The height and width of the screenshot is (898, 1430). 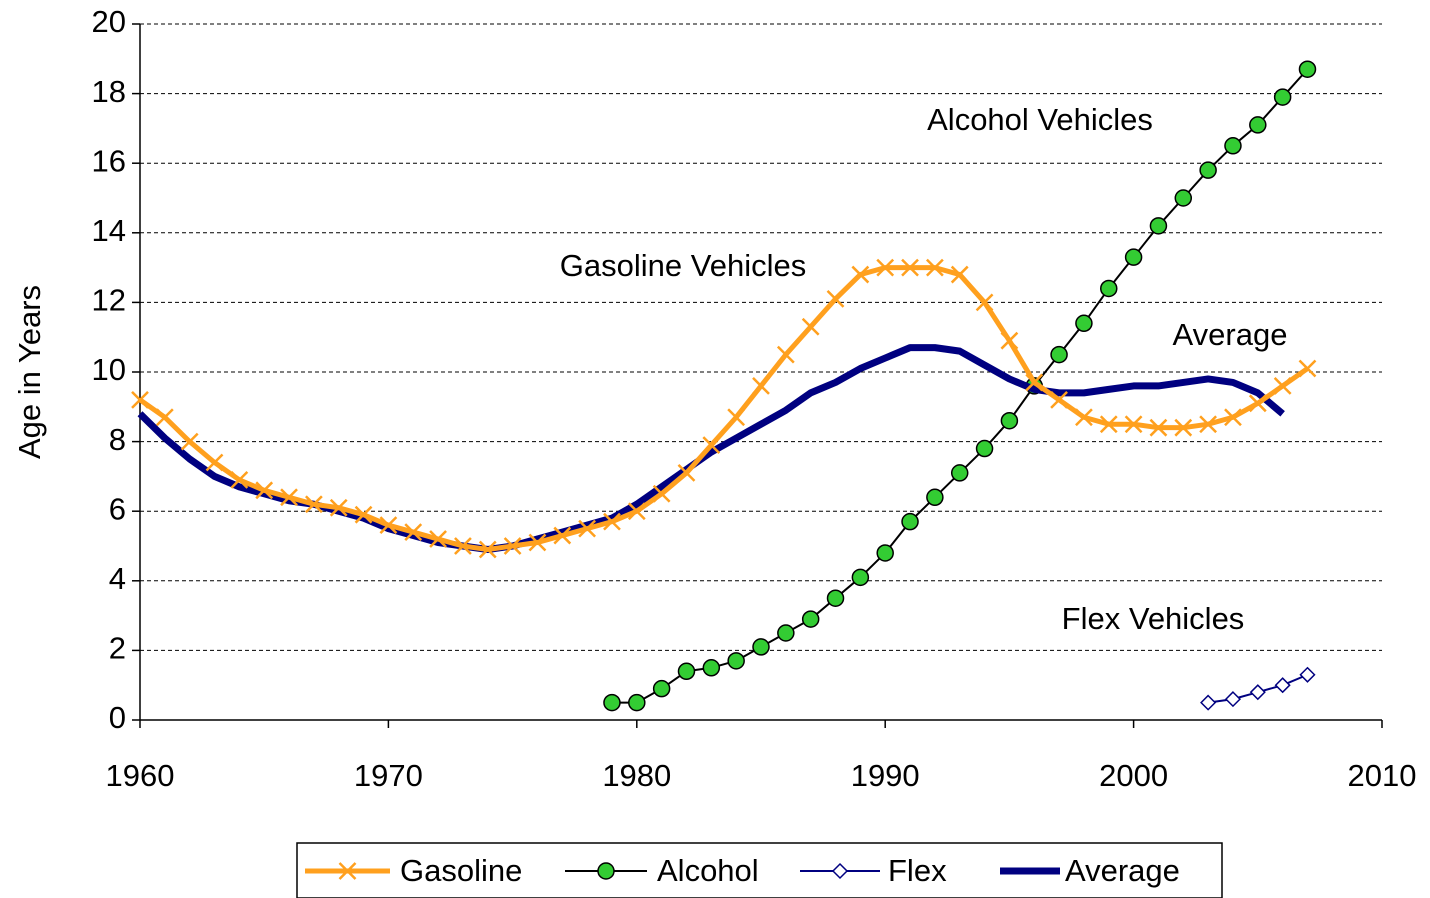 I want to click on x-tick-label: 1980, so click(x=636, y=775).